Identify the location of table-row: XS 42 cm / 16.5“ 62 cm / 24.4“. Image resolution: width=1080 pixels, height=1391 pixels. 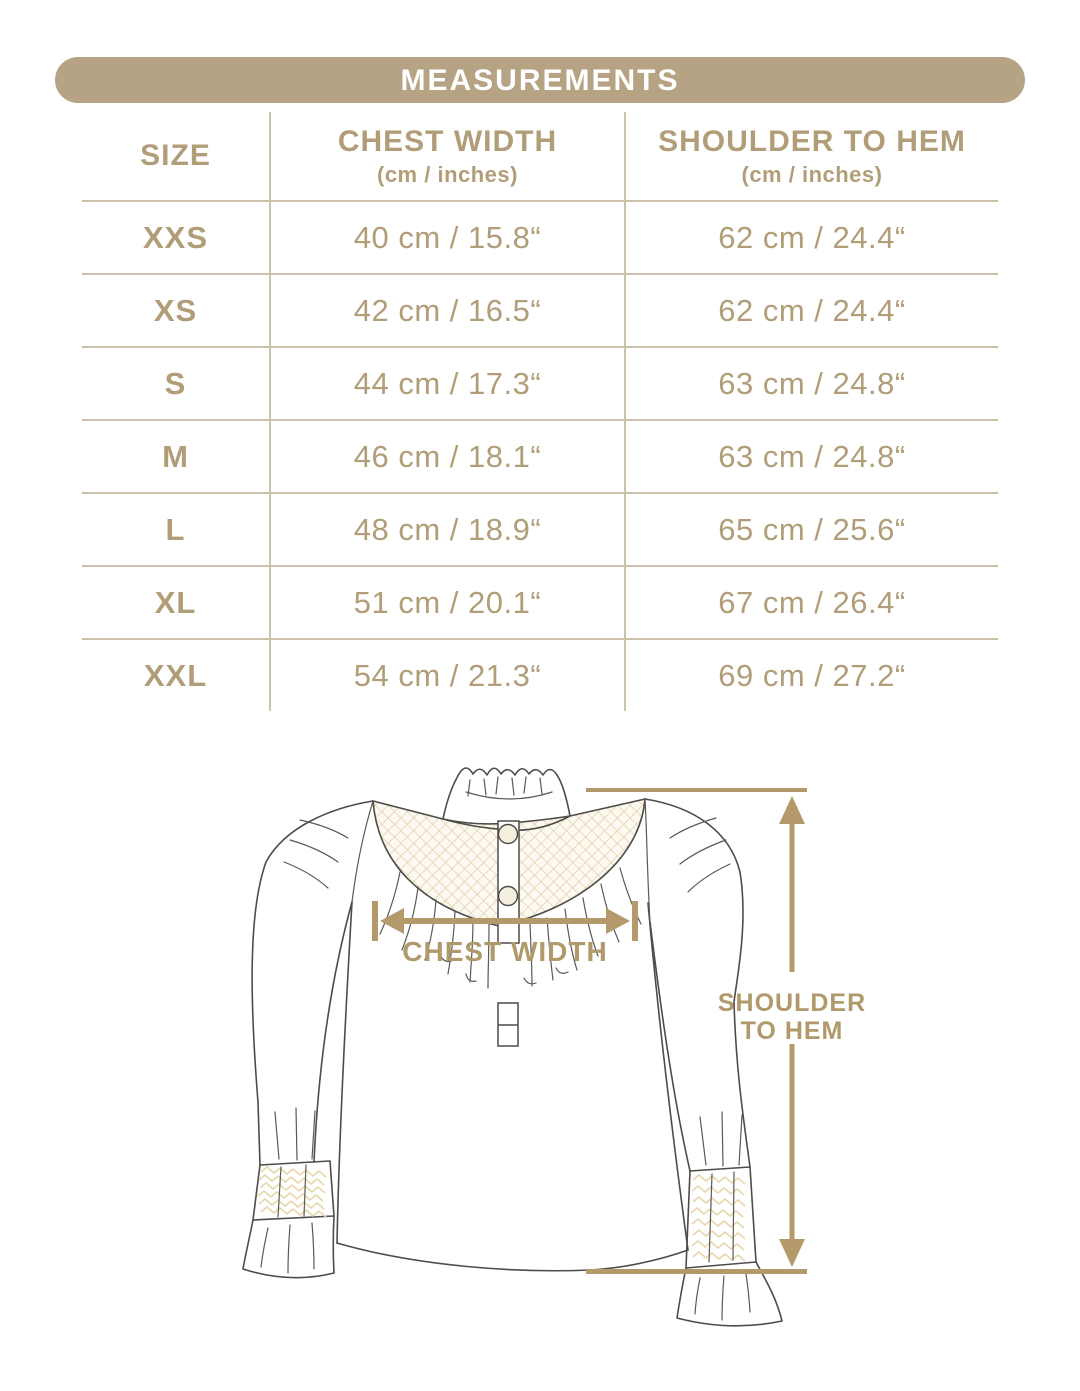
(540, 311).